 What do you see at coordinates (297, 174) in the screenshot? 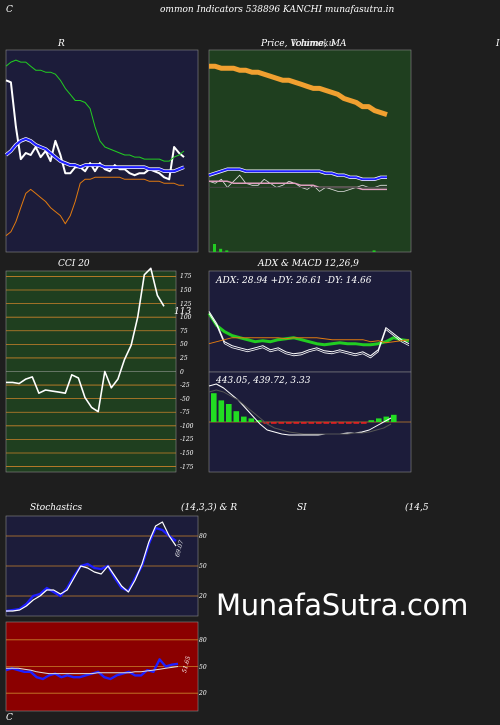
I see `price-series-ma-blue` at bounding box center [297, 174].